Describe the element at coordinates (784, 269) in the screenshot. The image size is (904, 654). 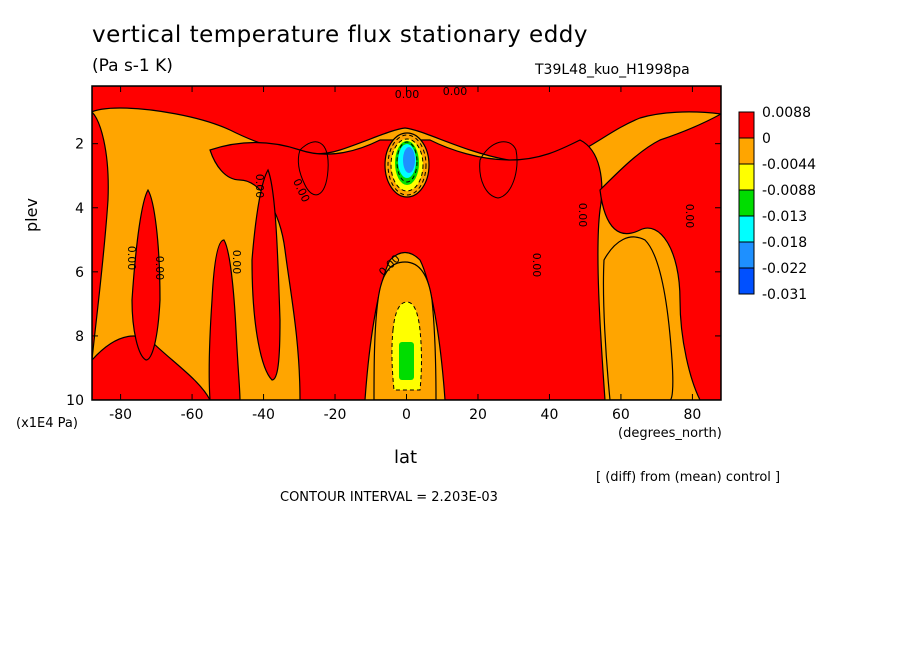
I see `colorbar-label: -0.022` at that location.